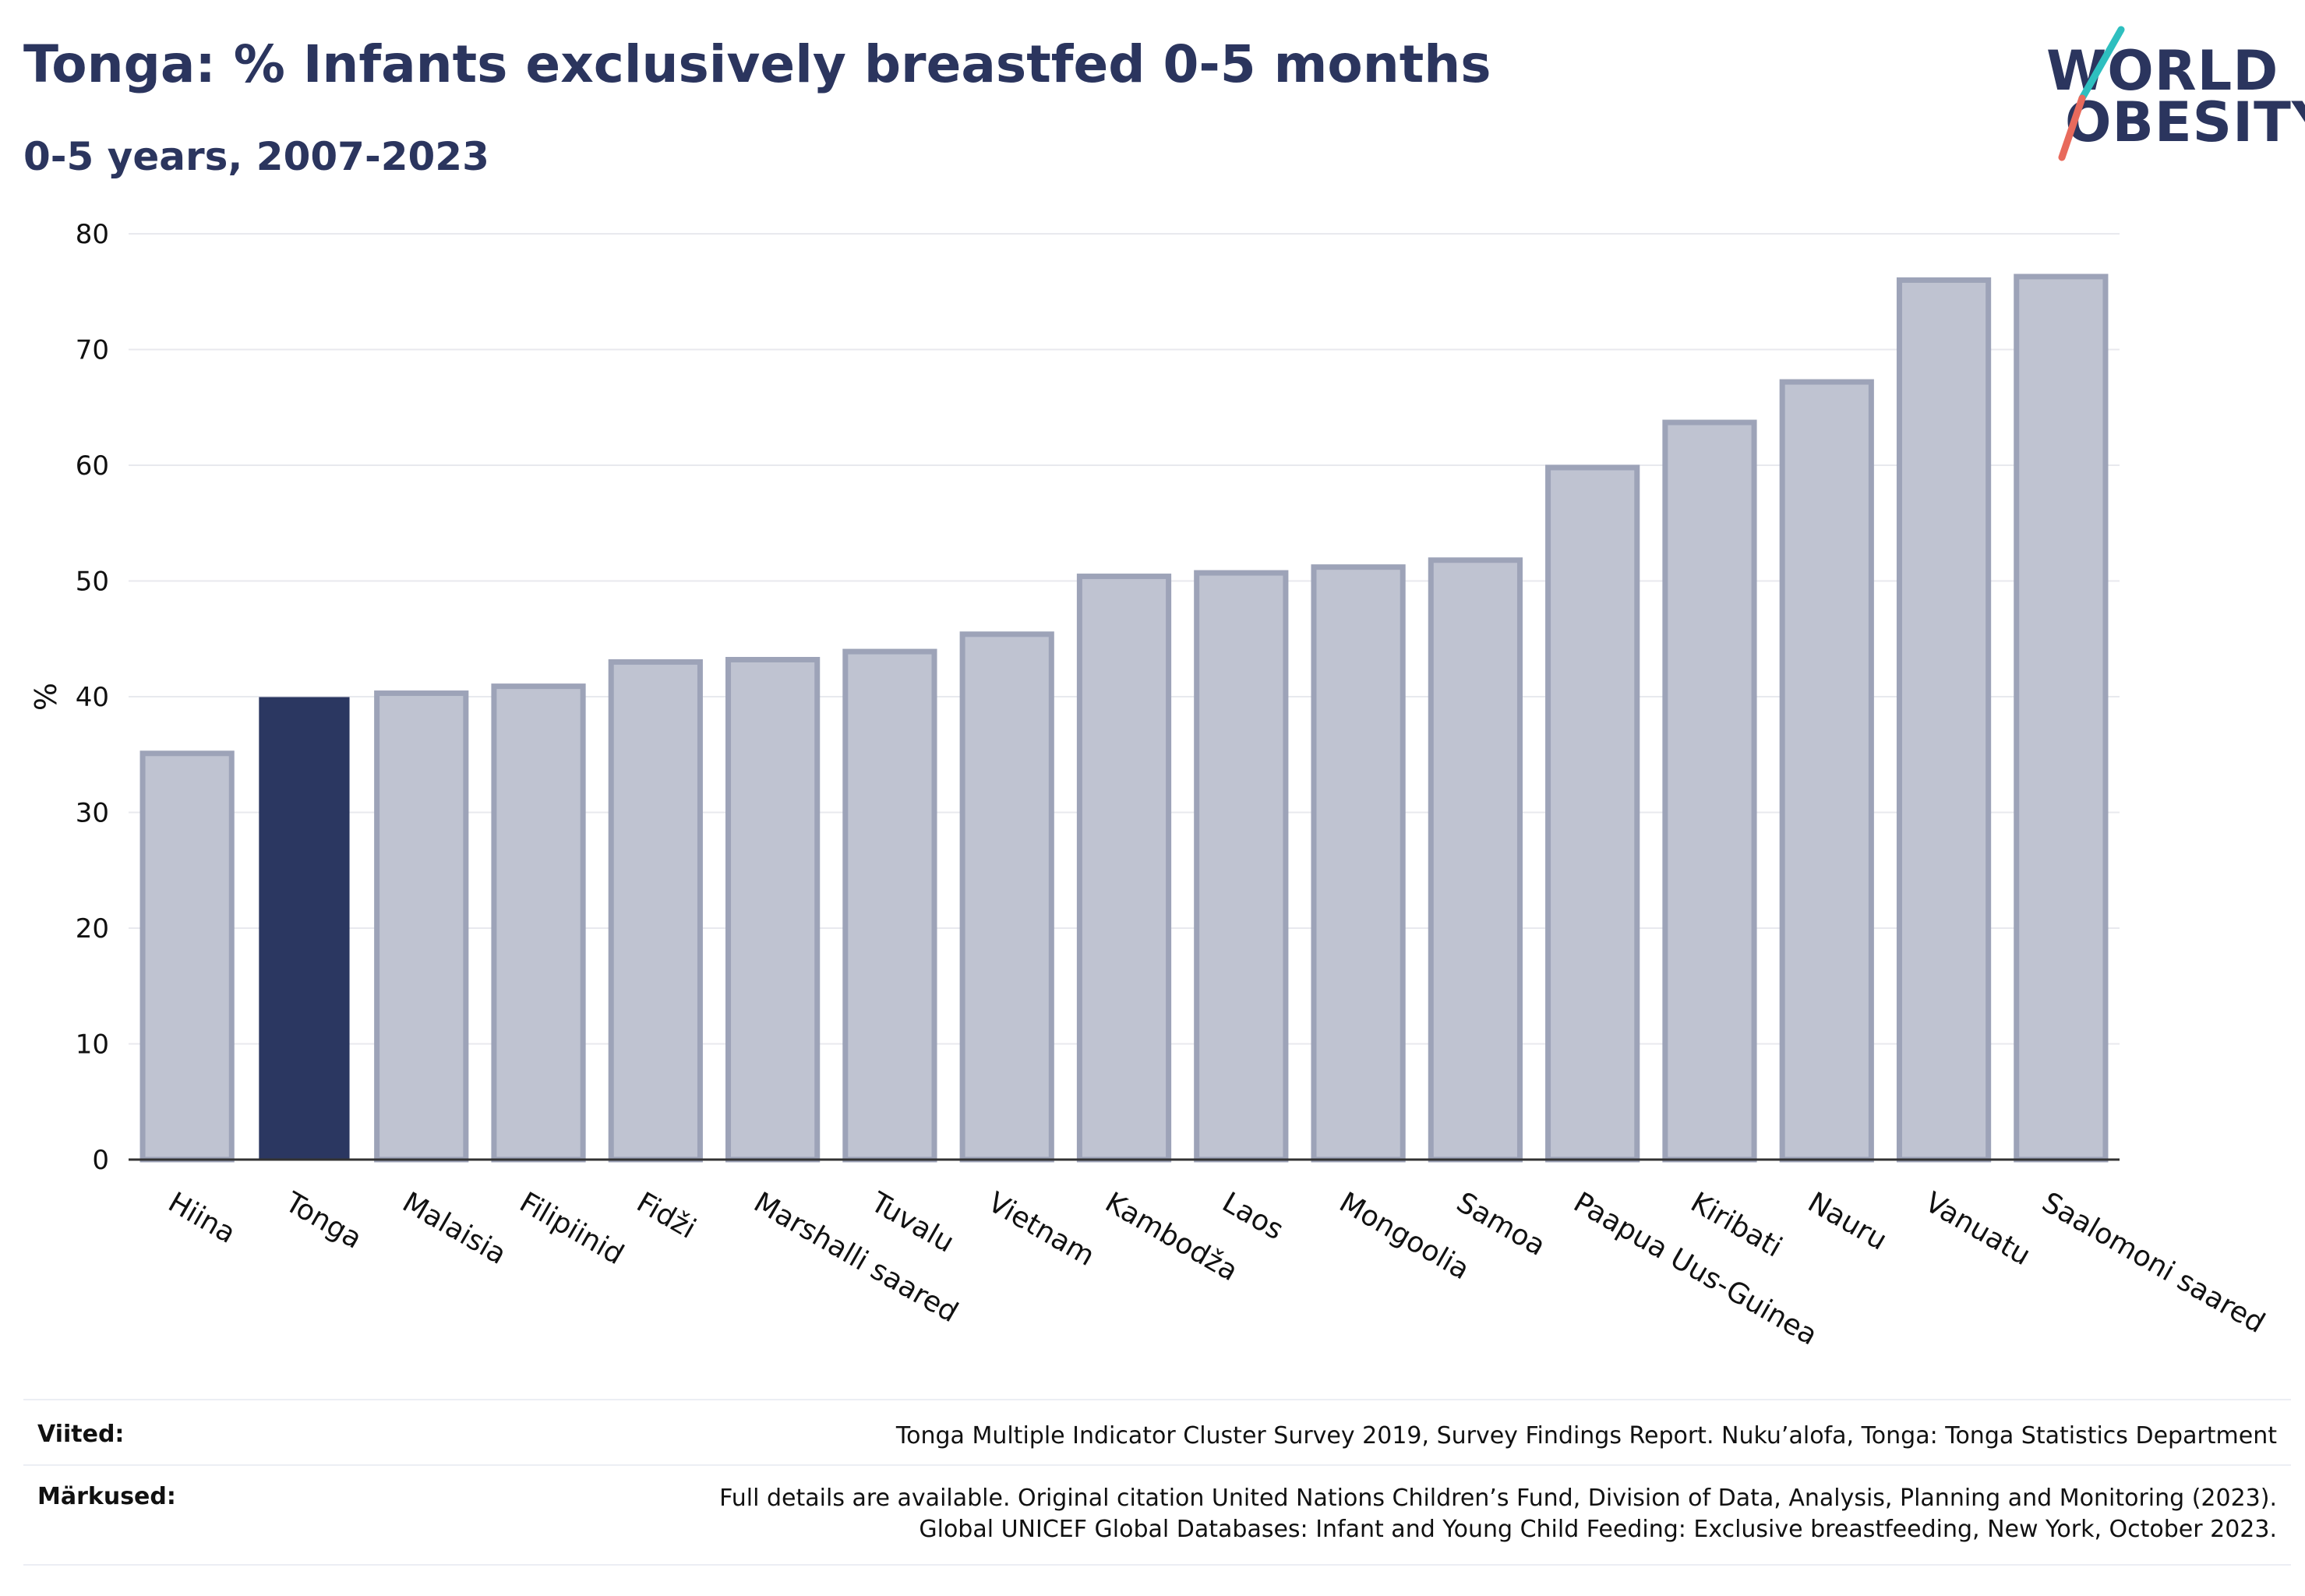 The height and width of the screenshot is (1596, 2305). What do you see at coordinates (106, 1496) in the screenshot?
I see `notes-label: Märkused:` at bounding box center [106, 1496].